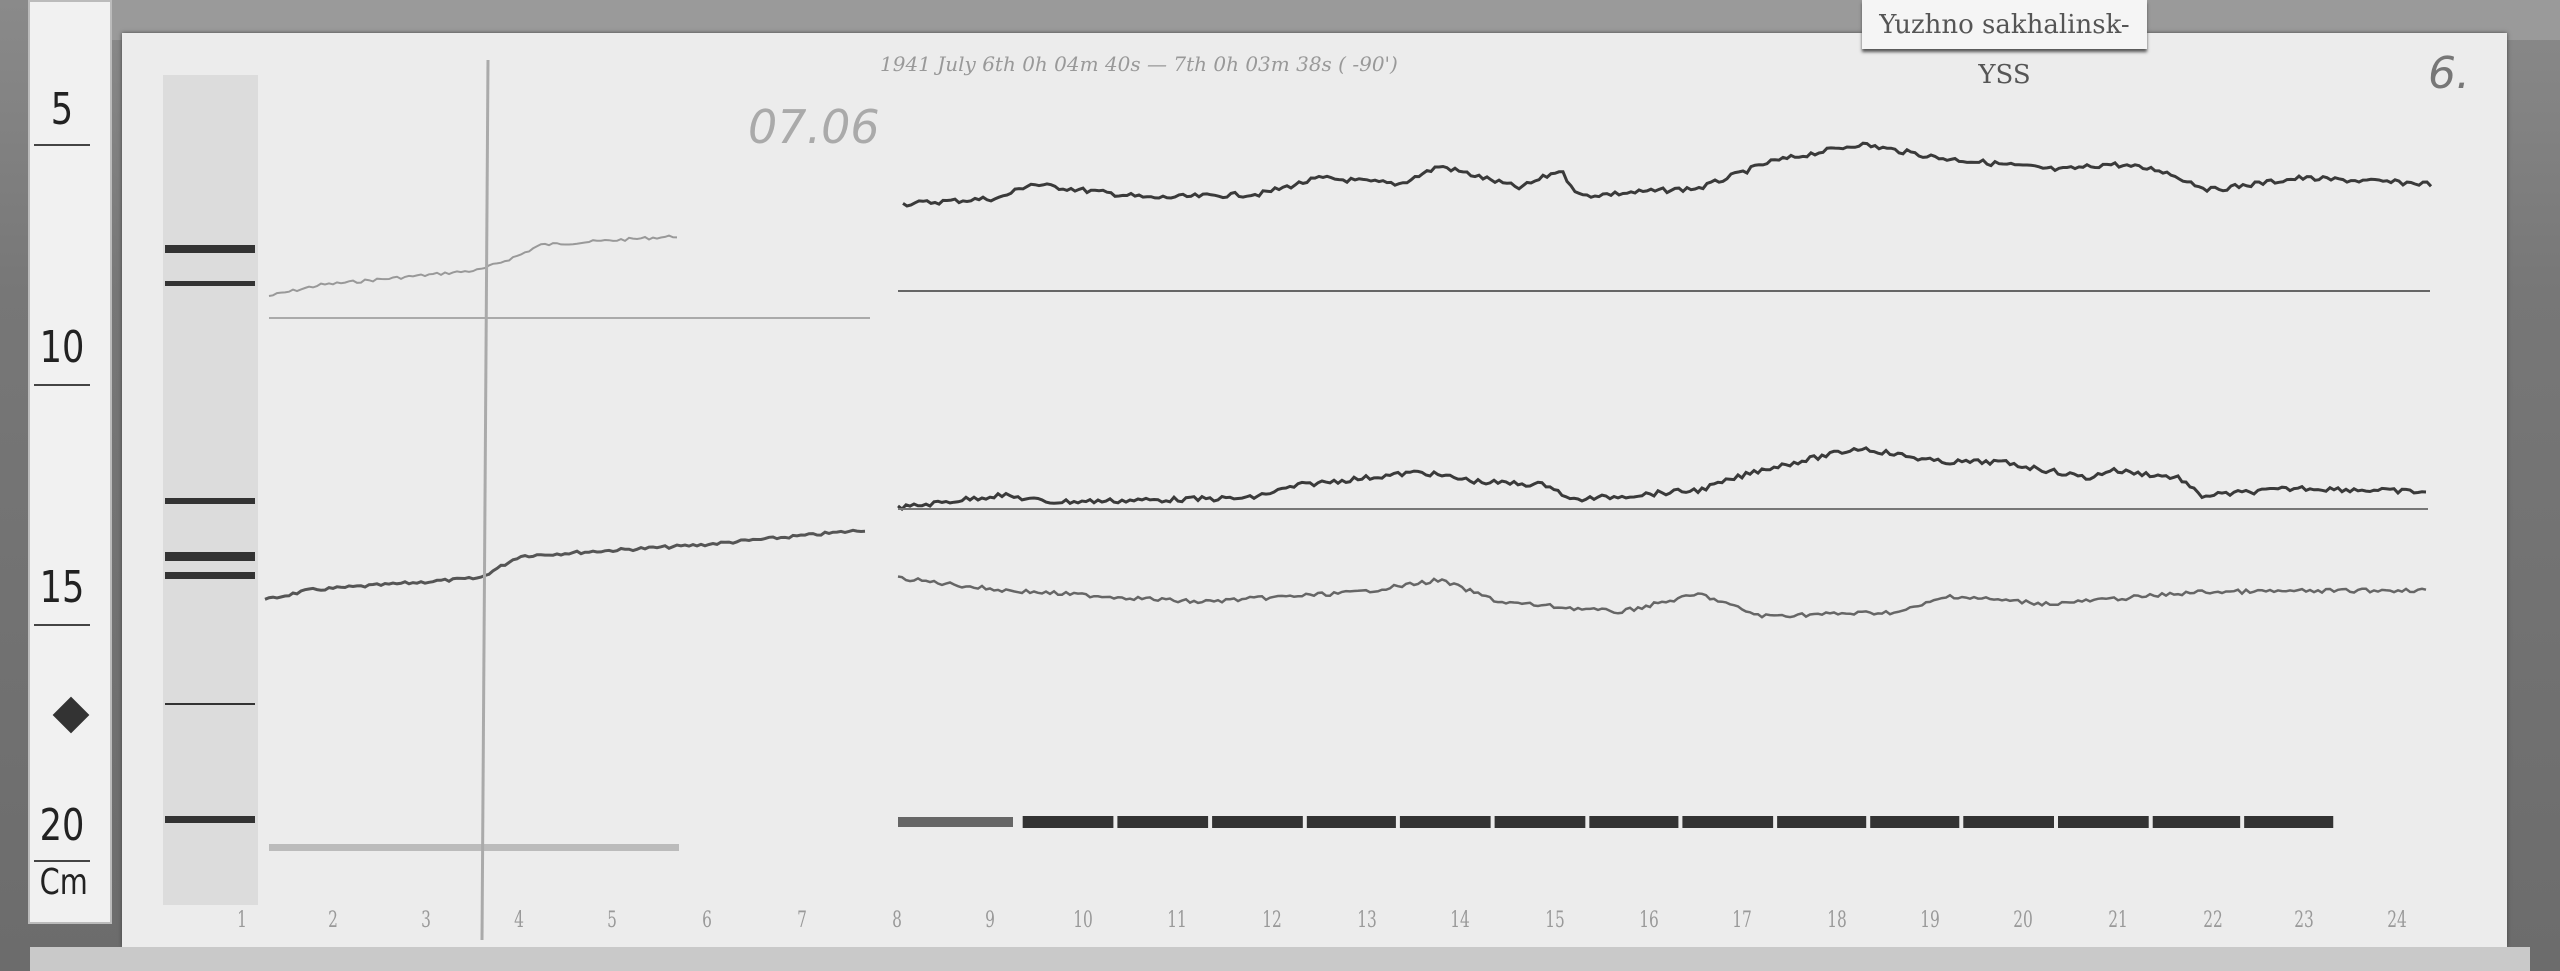 The image size is (2560, 971). Describe the element at coordinates (1742, 920) in the screenshot. I see `hour-label-17: 17` at that location.